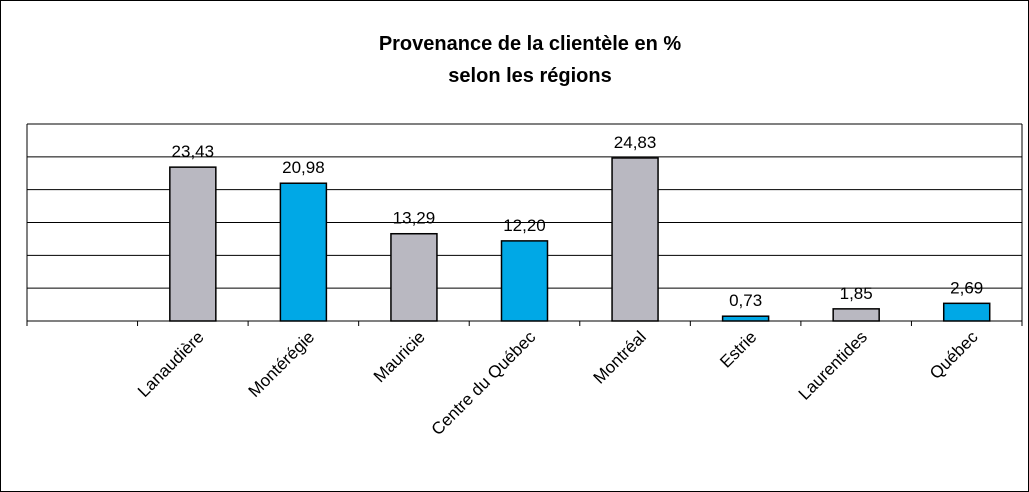 The image size is (1029, 492). Describe the element at coordinates (303, 167) in the screenshot. I see `value-label: 20,98` at that location.